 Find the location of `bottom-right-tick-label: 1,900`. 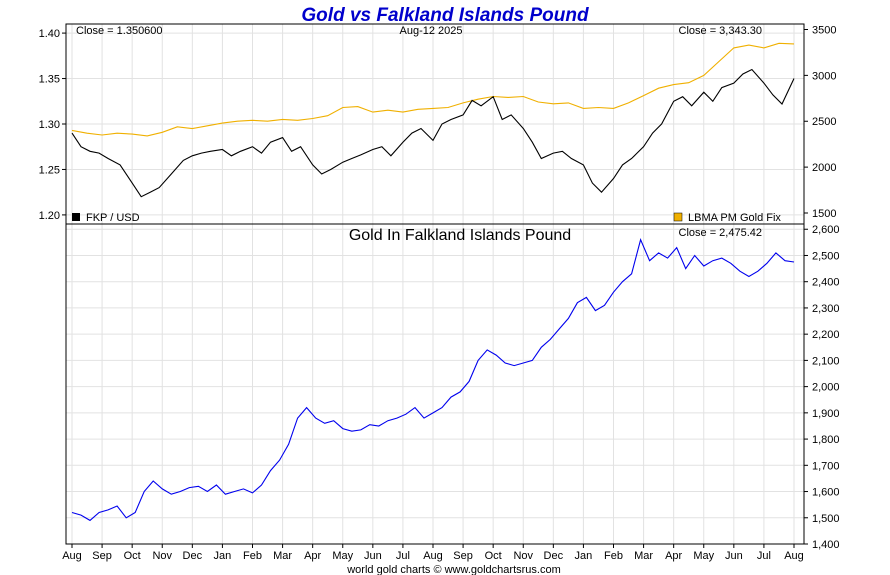

bottom-right-tick-label: 1,900 is located at coordinates (826, 414).